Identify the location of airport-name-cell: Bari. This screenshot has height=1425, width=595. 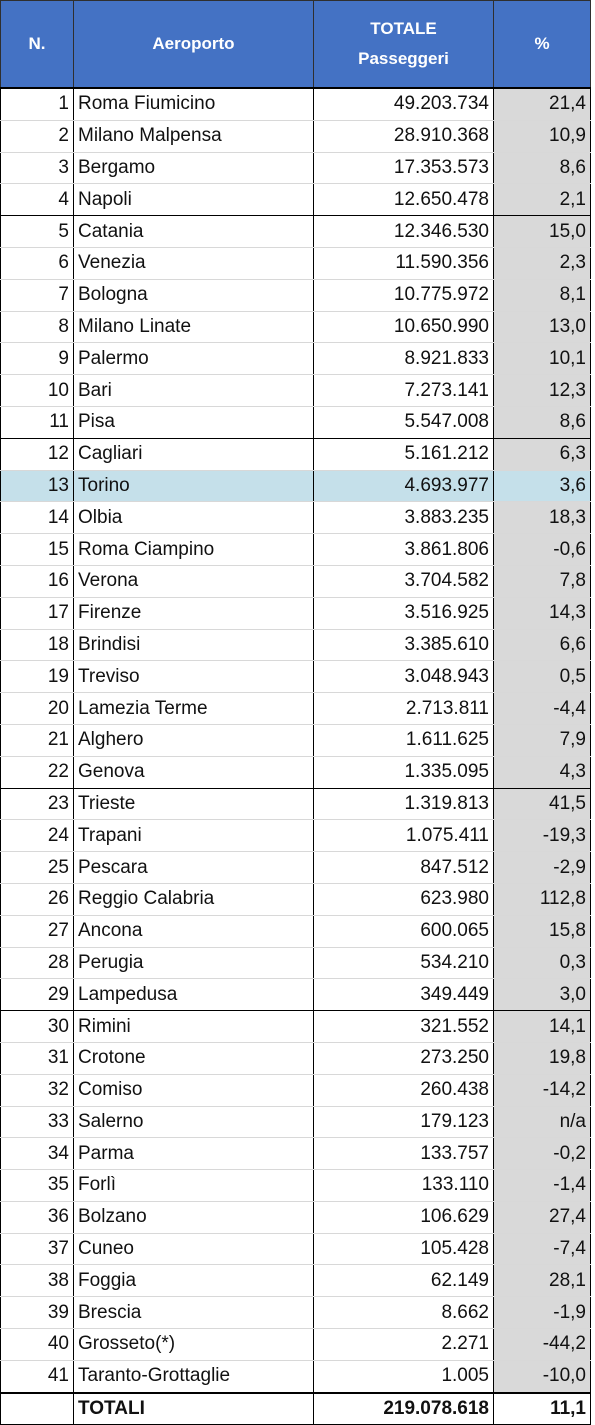
(193, 390).